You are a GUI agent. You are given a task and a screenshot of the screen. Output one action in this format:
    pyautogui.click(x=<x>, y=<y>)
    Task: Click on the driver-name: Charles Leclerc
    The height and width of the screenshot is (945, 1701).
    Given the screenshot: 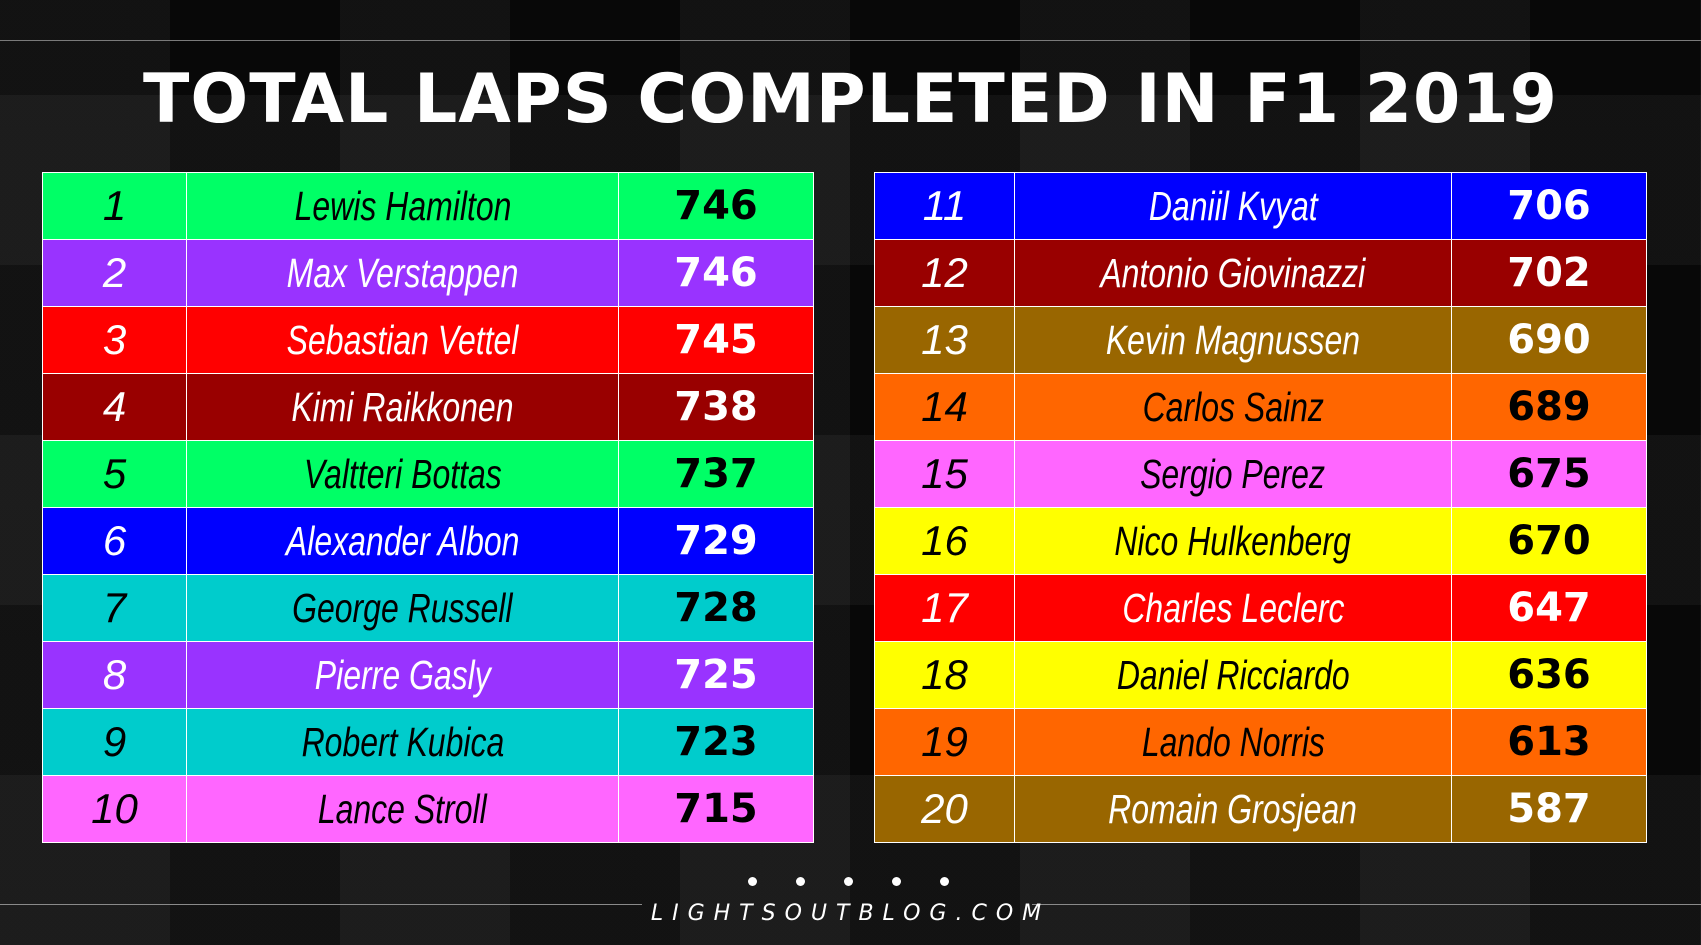 What is the action you would take?
    pyautogui.click(x=1233, y=607)
    